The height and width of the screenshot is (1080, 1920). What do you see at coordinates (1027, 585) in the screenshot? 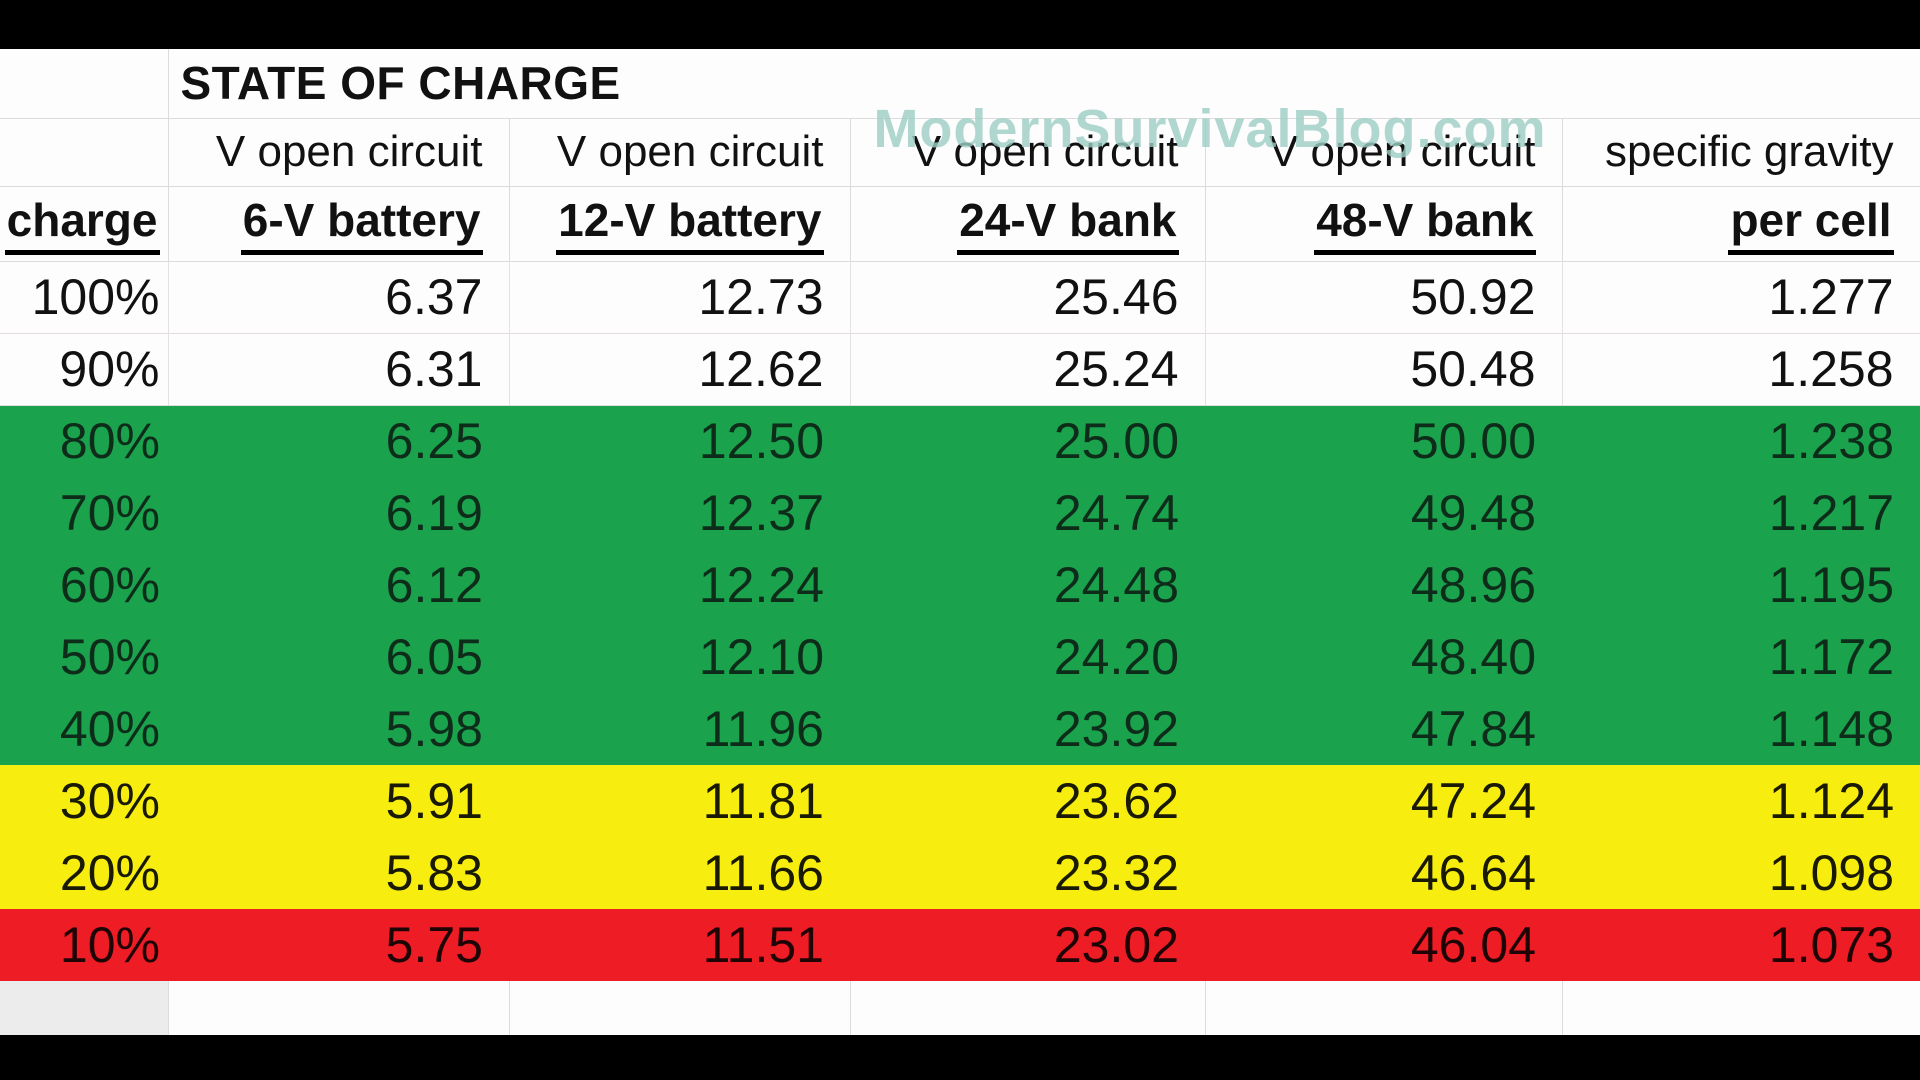
I see `cell-24v: 24.48` at bounding box center [1027, 585].